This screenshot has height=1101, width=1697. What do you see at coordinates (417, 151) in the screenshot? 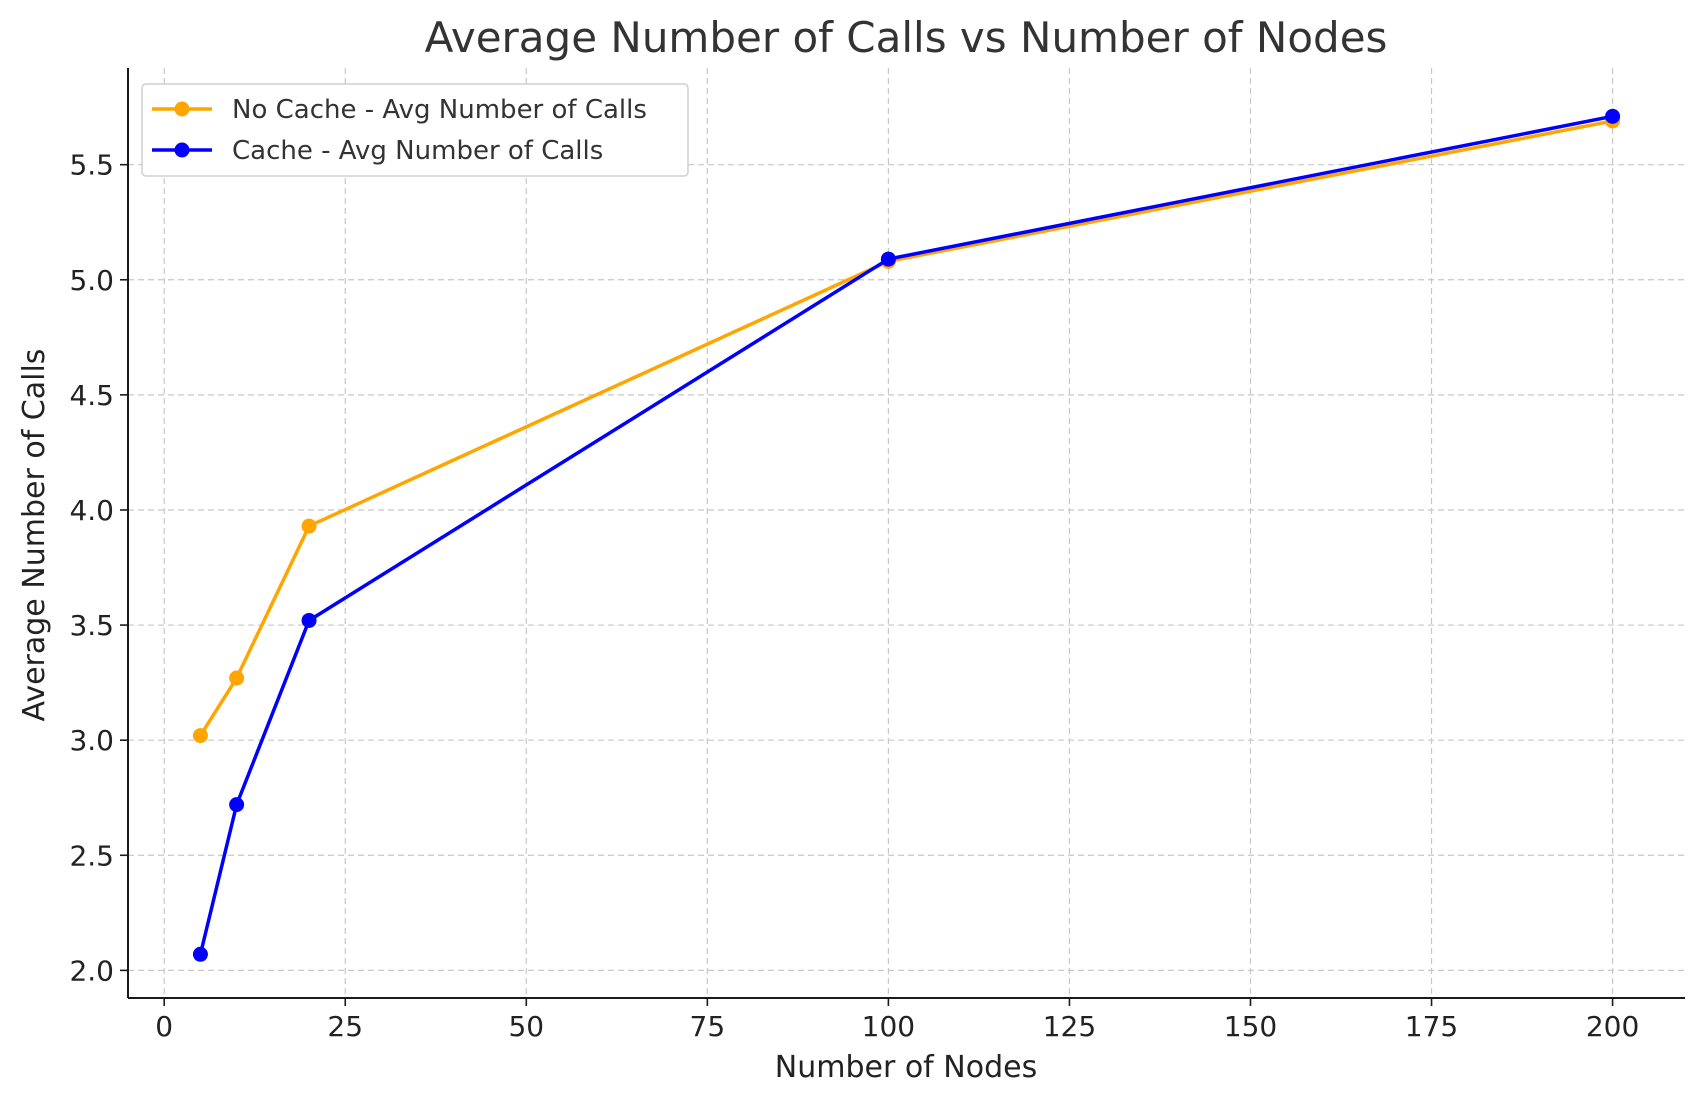
I see `legend-label: Cache - Avg Number of Calls` at bounding box center [417, 151].